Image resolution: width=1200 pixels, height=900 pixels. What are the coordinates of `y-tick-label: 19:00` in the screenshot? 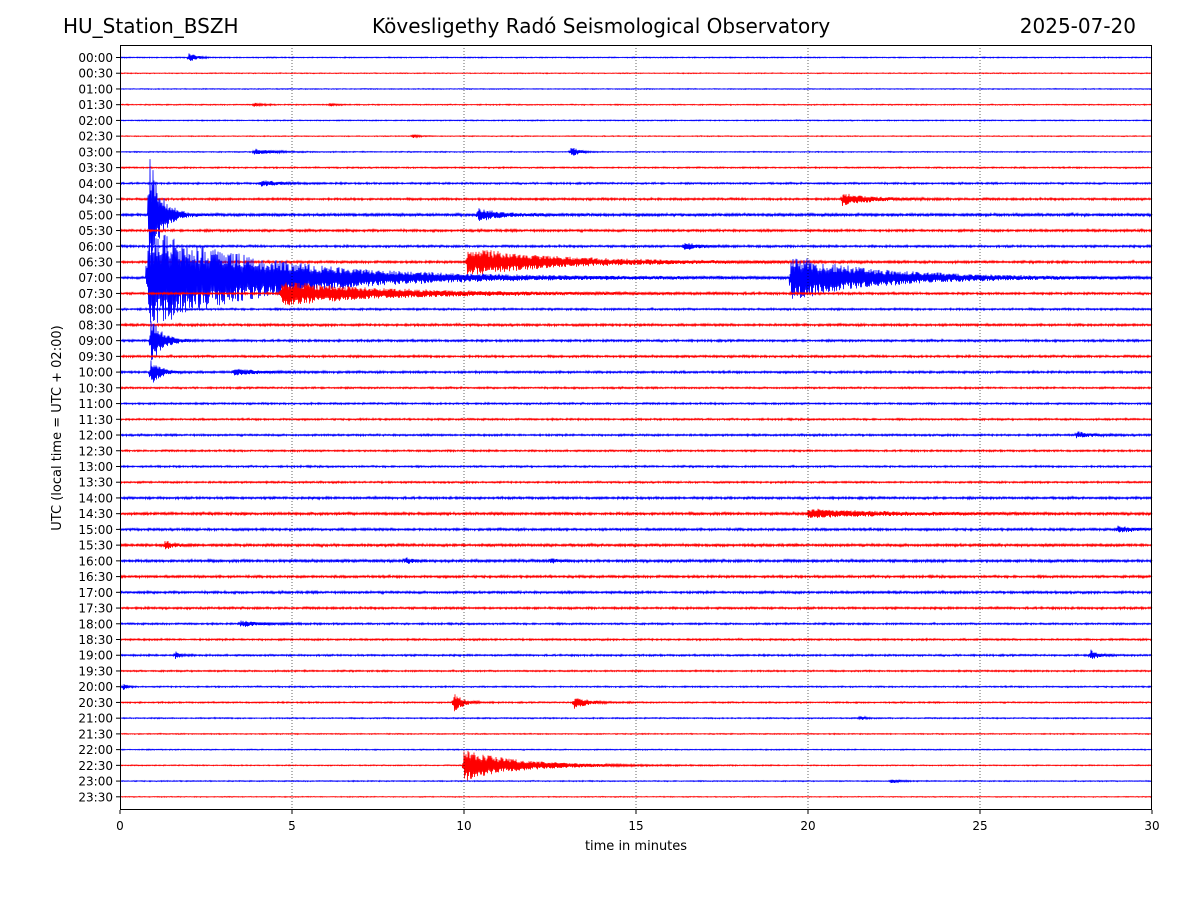 It's located at (95, 656).